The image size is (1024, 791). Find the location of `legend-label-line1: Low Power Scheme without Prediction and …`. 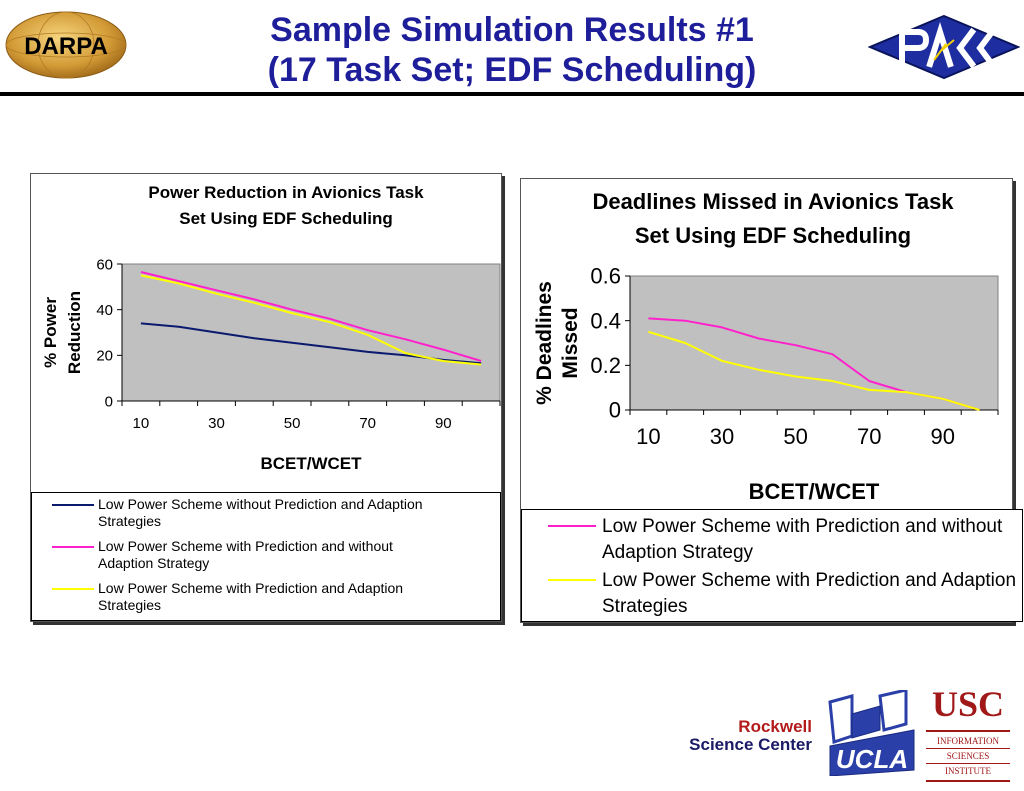

legend-label-line1: Low Power Scheme without Prediction and … is located at coordinates (260, 504).